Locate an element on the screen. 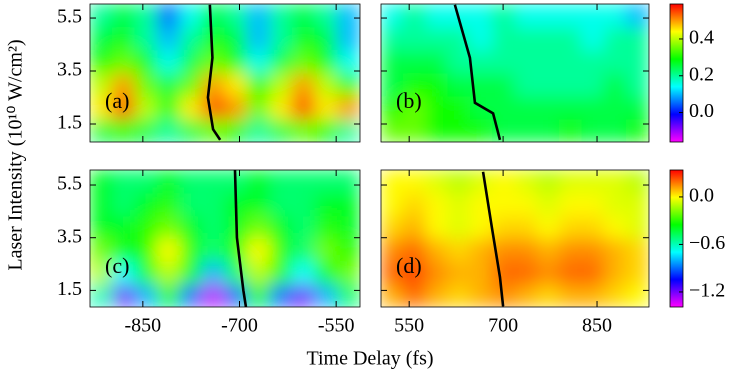 The width and height of the screenshot is (738, 375). panel-frame is located at coordinates (515, 238).